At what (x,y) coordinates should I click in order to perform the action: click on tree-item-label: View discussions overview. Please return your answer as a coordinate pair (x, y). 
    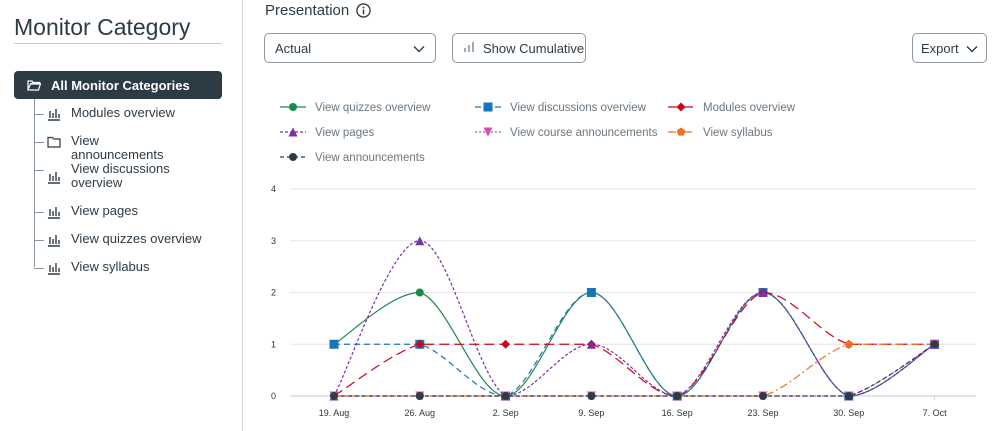
    Looking at the image, I should click on (120, 175).